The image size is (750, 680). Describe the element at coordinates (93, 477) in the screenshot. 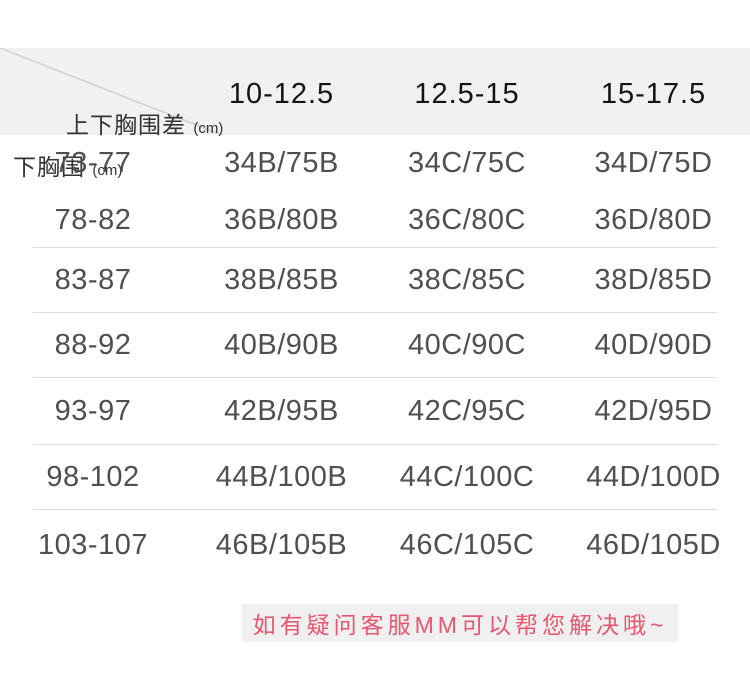

I see `underbust-range-cell: 98-102` at that location.